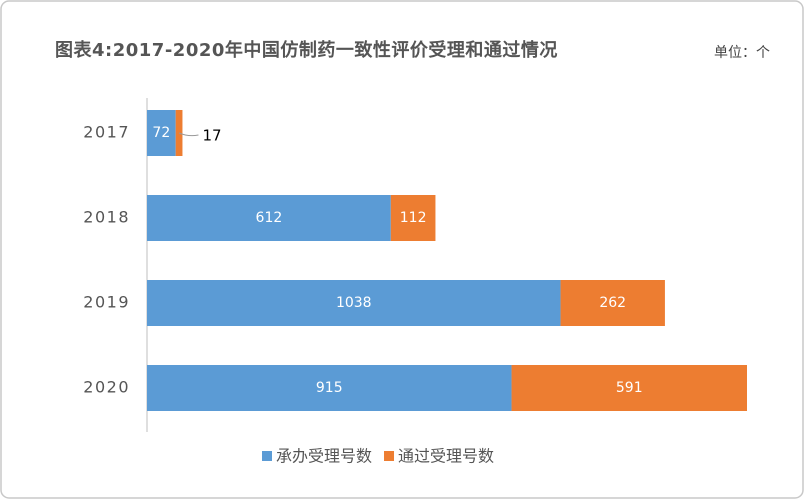 The height and width of the screenshot is (500, 805). I want to click on data-label: 17, so click(211, 136).